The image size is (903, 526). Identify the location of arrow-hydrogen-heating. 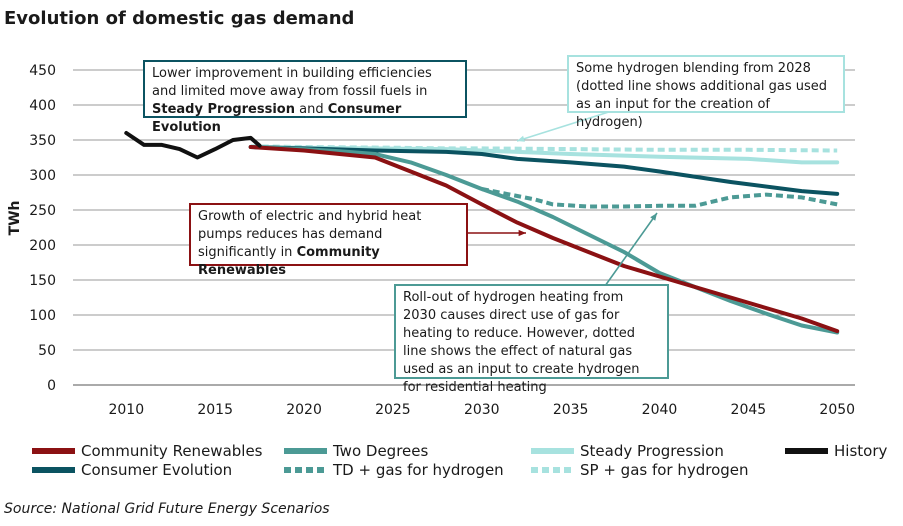
(631, 249).